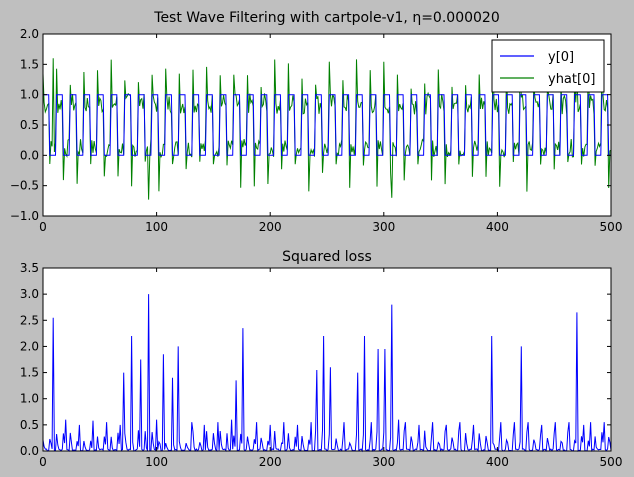 The image size is (634, 477). What do you see at coordinates (29, 320) in the screenshot?
I see `y-tick-label: 2.5` at bounding box center [29, 320].